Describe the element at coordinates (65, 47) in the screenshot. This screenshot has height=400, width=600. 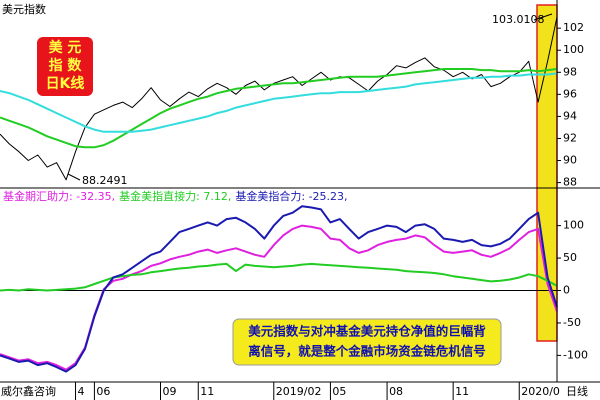
I see `badge-text: 美 元` at that location.